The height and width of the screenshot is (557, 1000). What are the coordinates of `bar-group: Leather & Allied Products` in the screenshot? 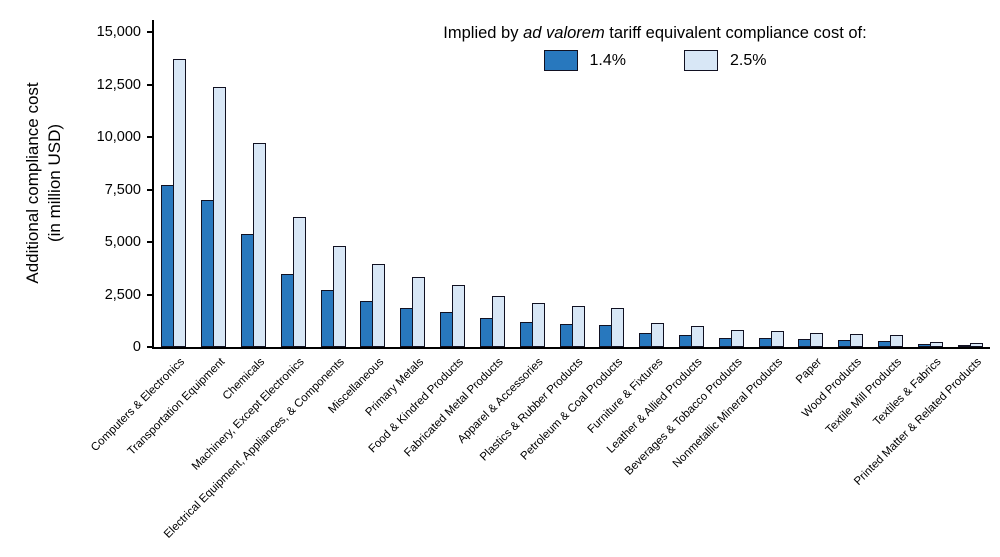 It's located at (658, 238).